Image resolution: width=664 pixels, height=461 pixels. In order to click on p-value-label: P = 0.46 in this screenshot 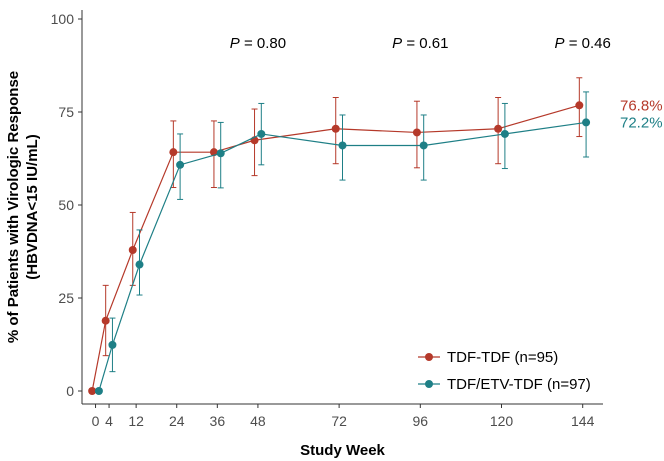, I will do `click(583, 43)`.